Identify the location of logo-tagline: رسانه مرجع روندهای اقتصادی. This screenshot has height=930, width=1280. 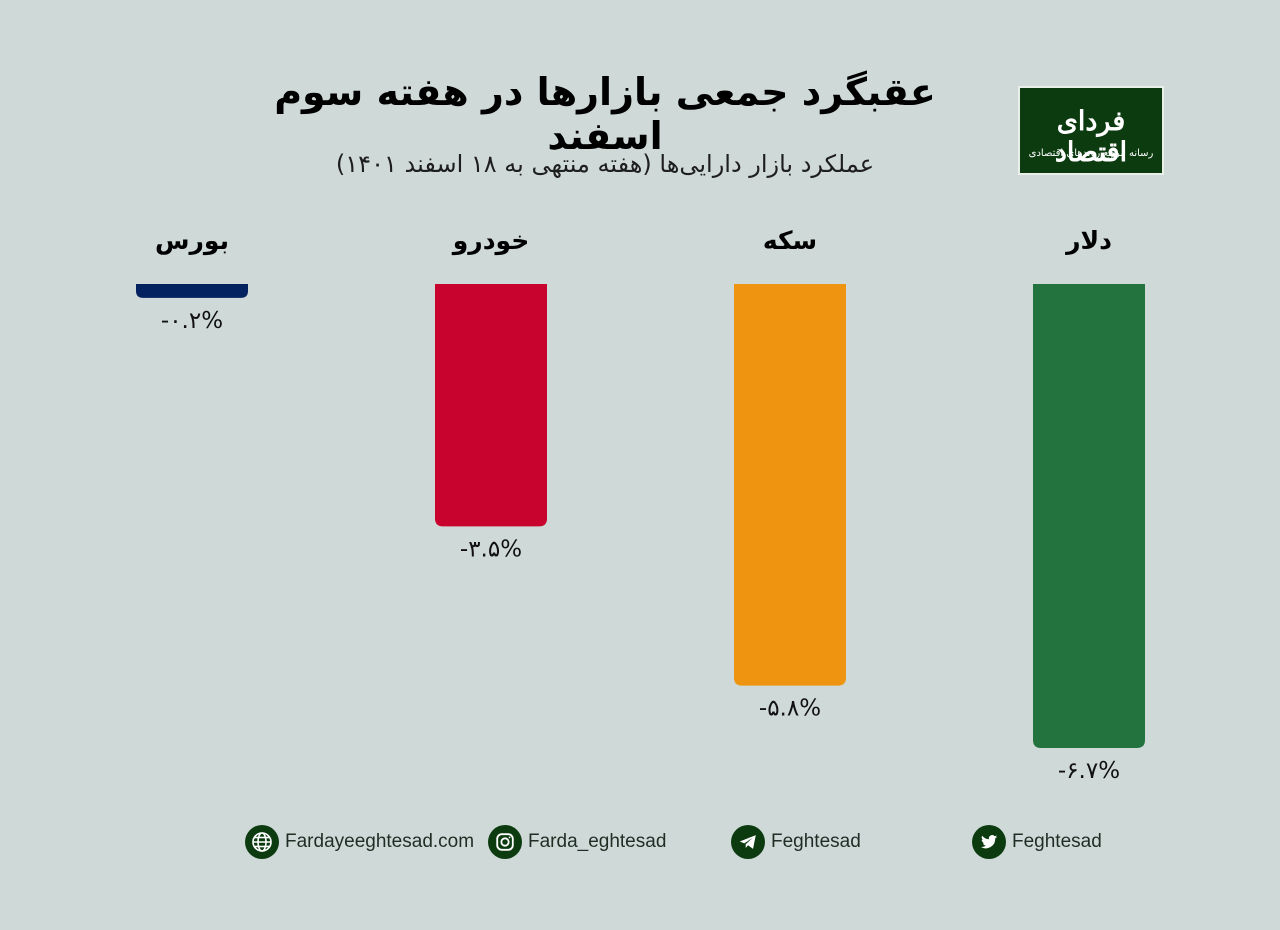
(1091, 153).